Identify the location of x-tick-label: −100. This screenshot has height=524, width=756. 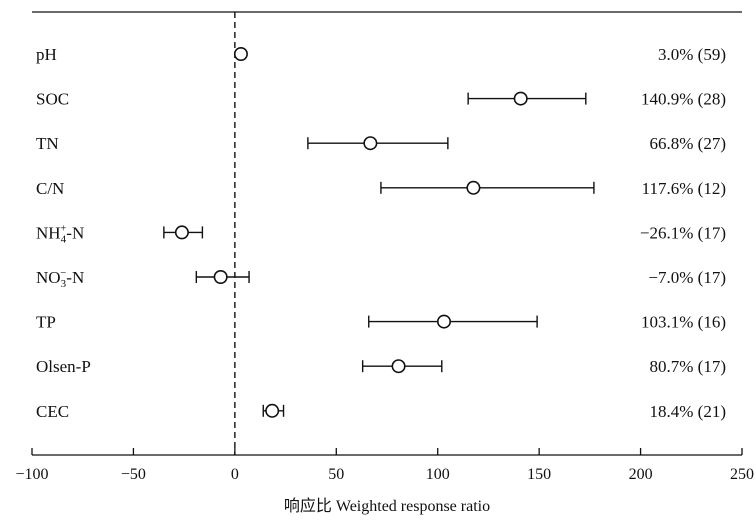
(31, 474).